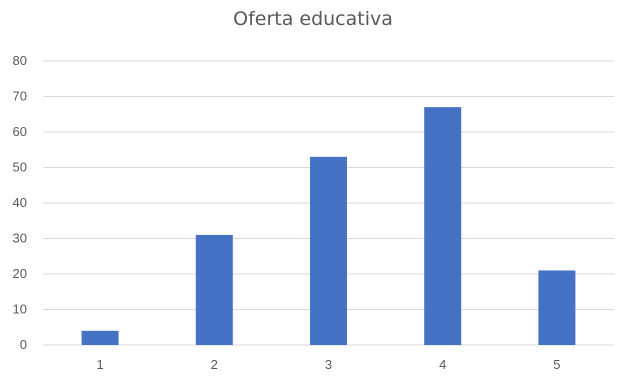  What do you see at coordinates (556, 364) in the screenshot?
I see `x-tick-label: 5` at bounding box center [556, 364].